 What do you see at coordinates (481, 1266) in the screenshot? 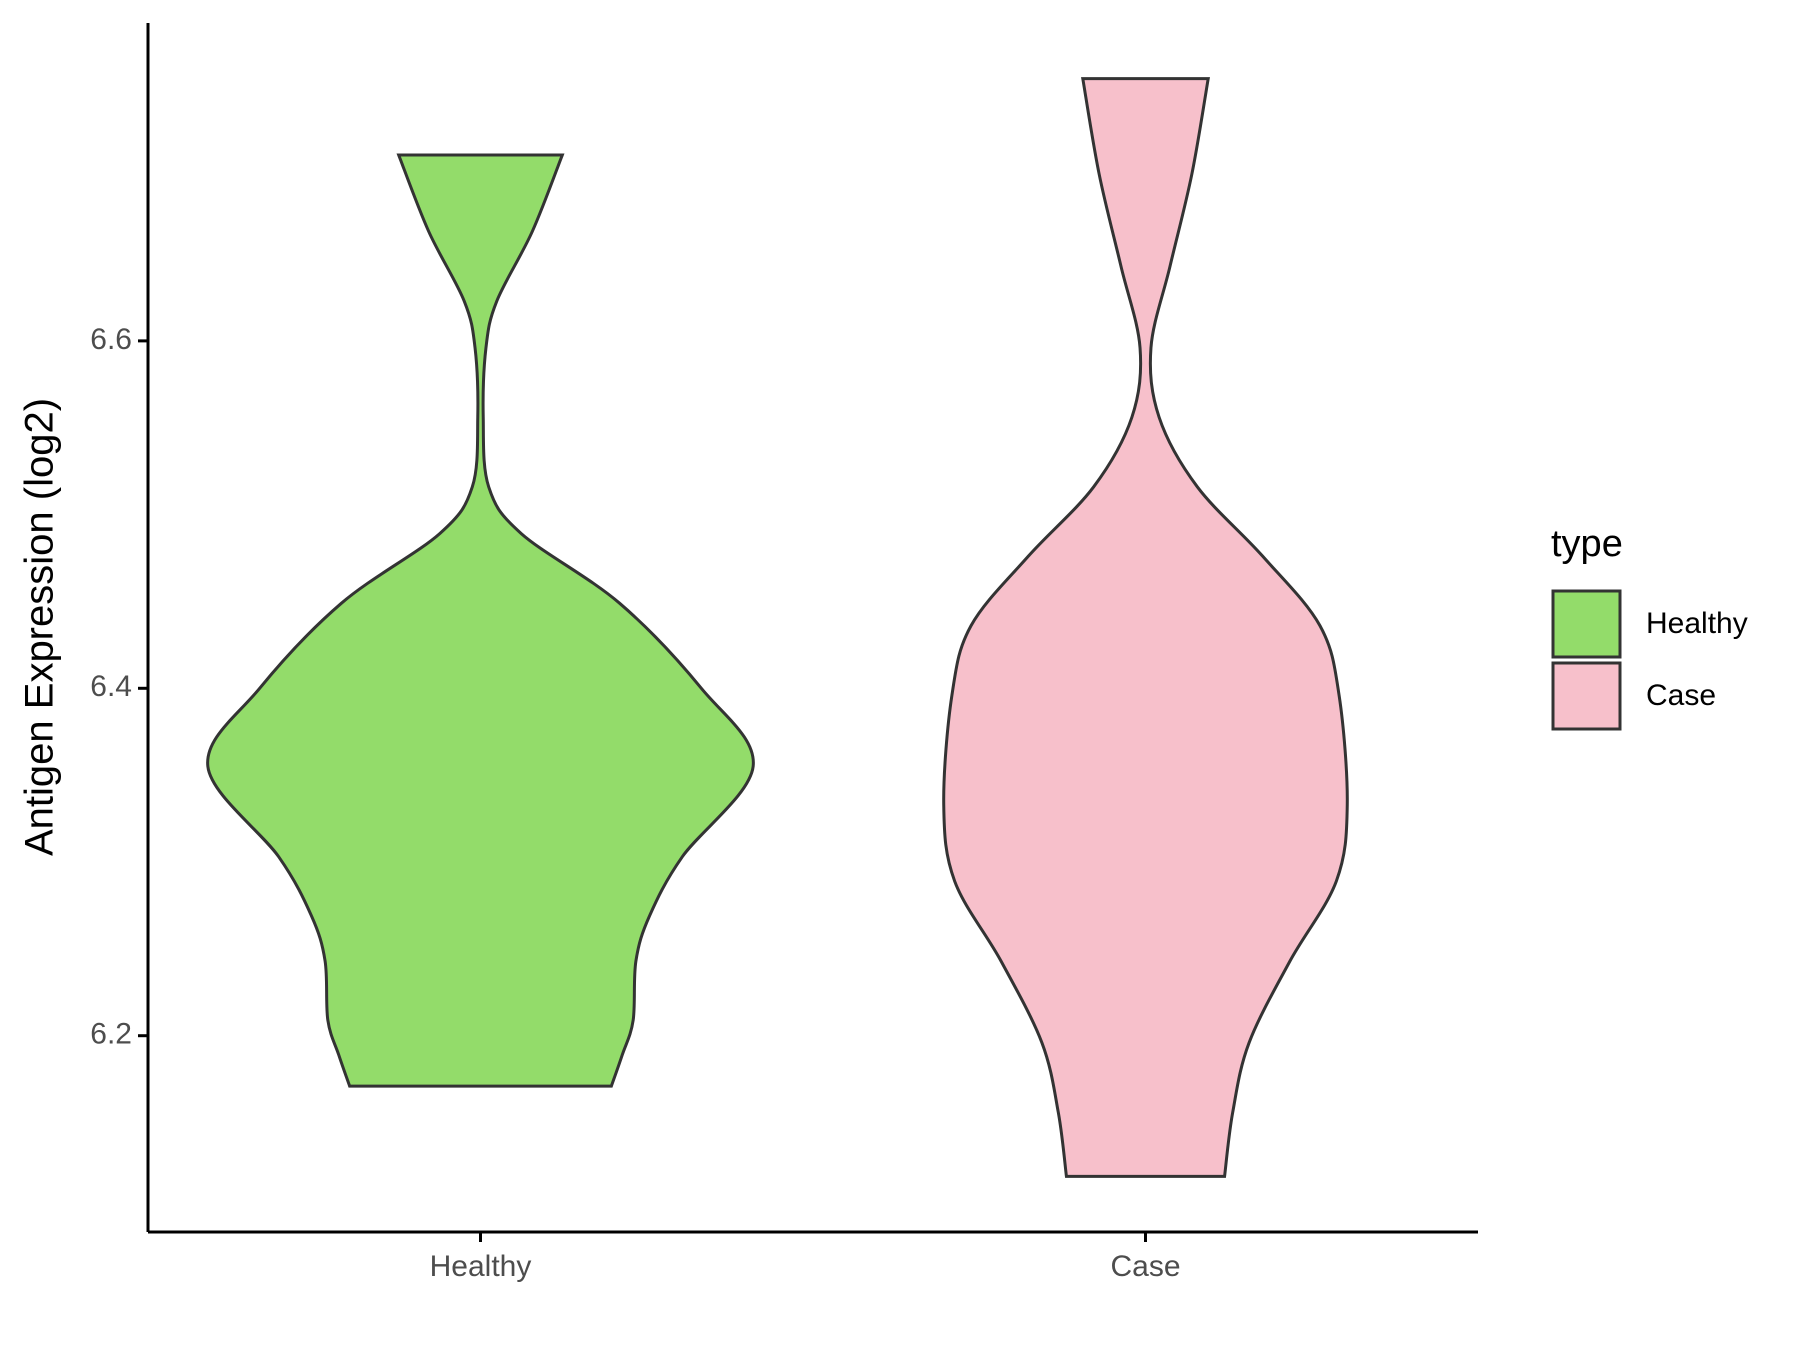
I see `x-tick-label: Healthy` at bounding box center [481, 1266].